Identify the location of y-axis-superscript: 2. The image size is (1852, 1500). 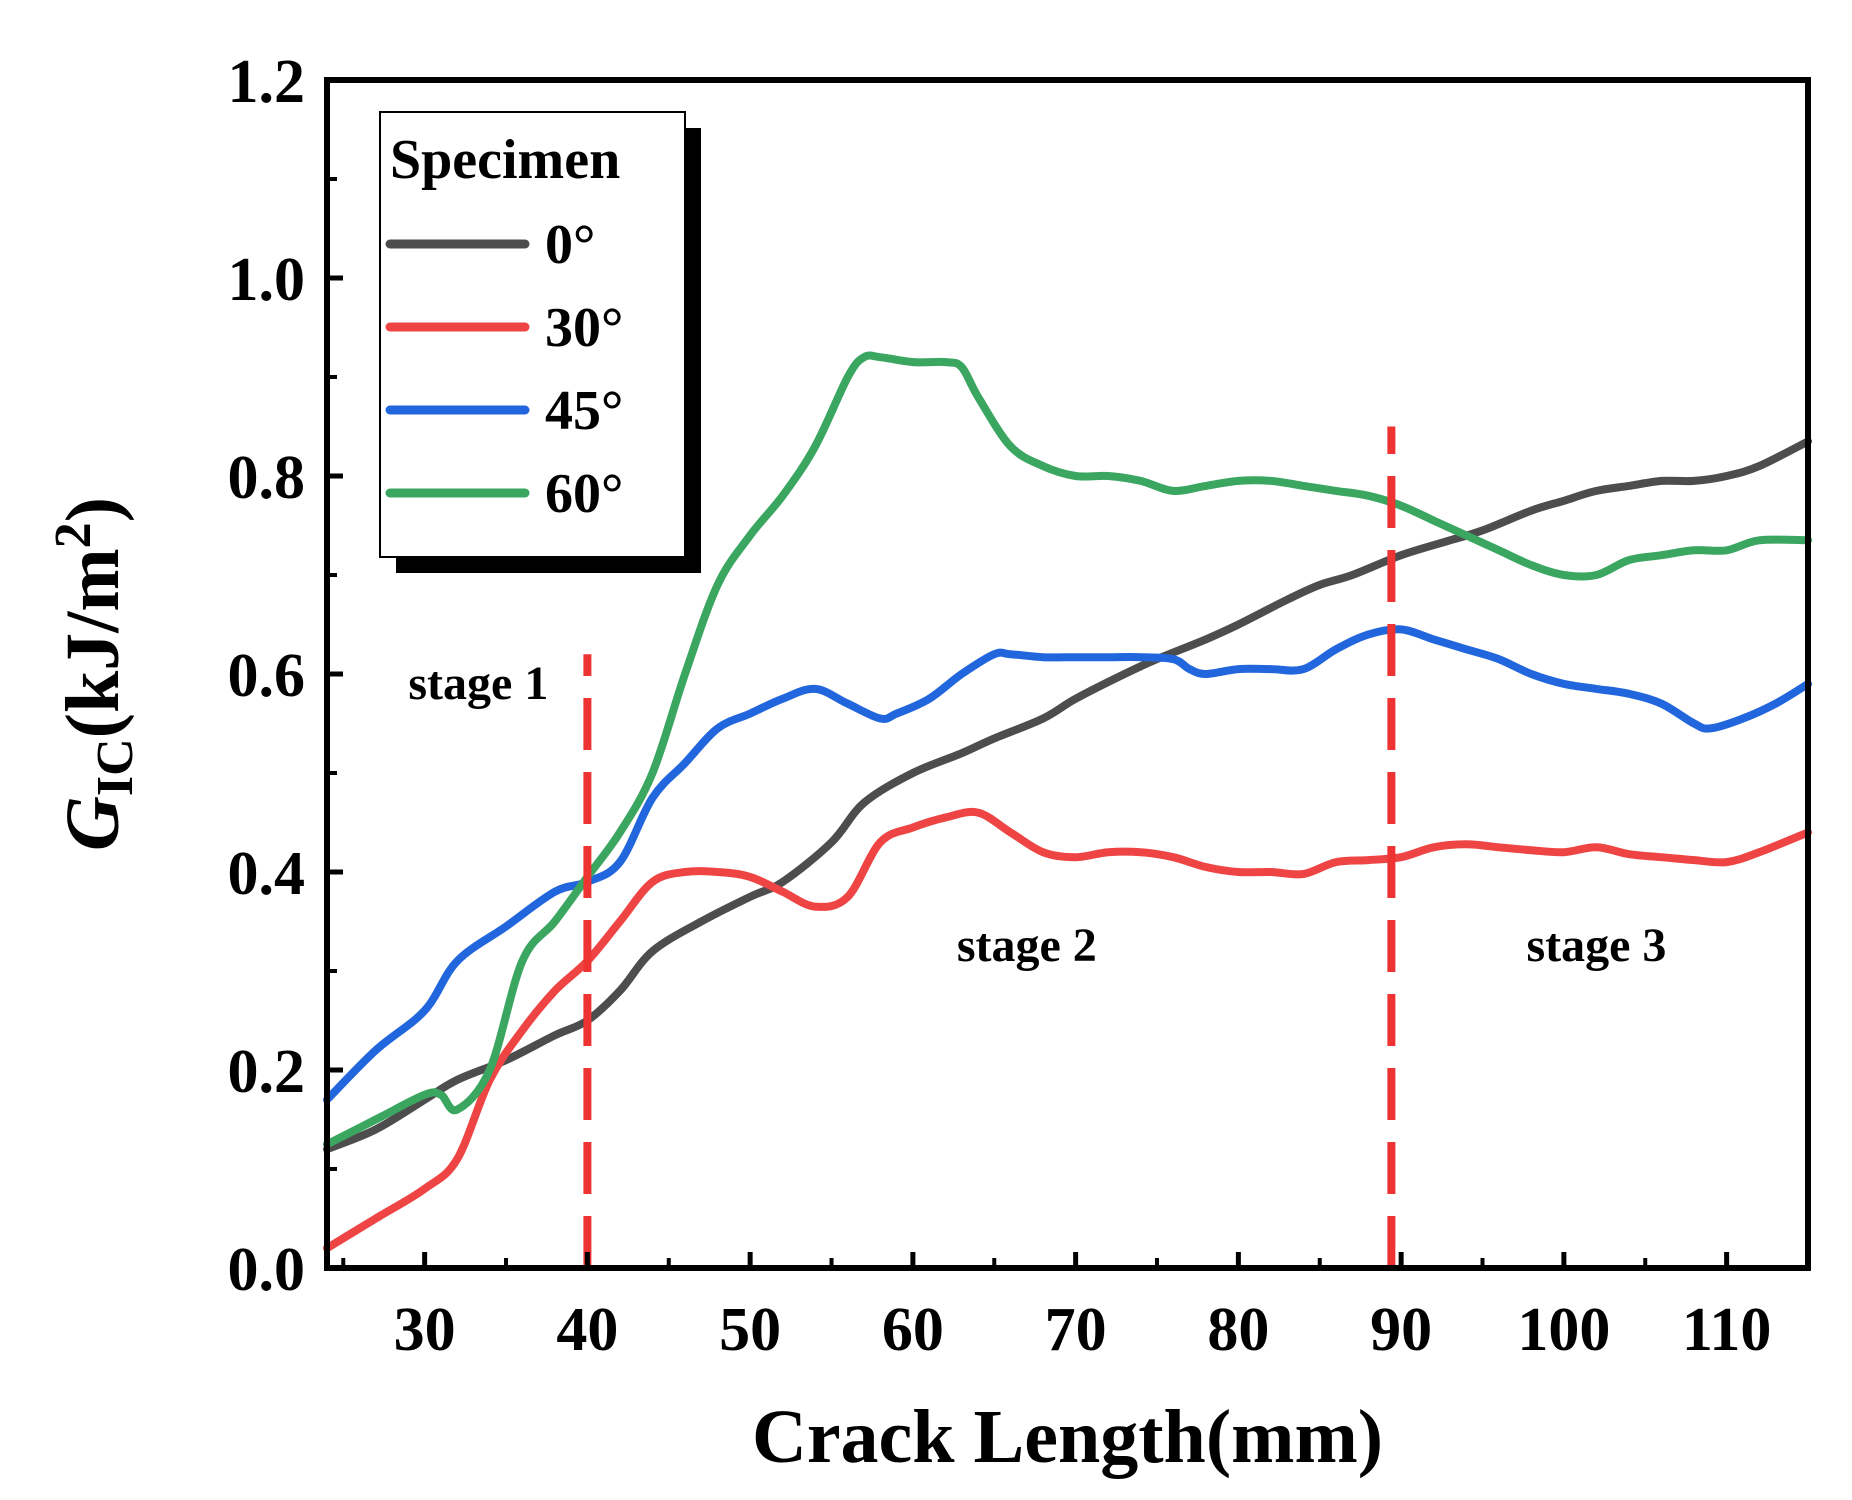
(73, 535).